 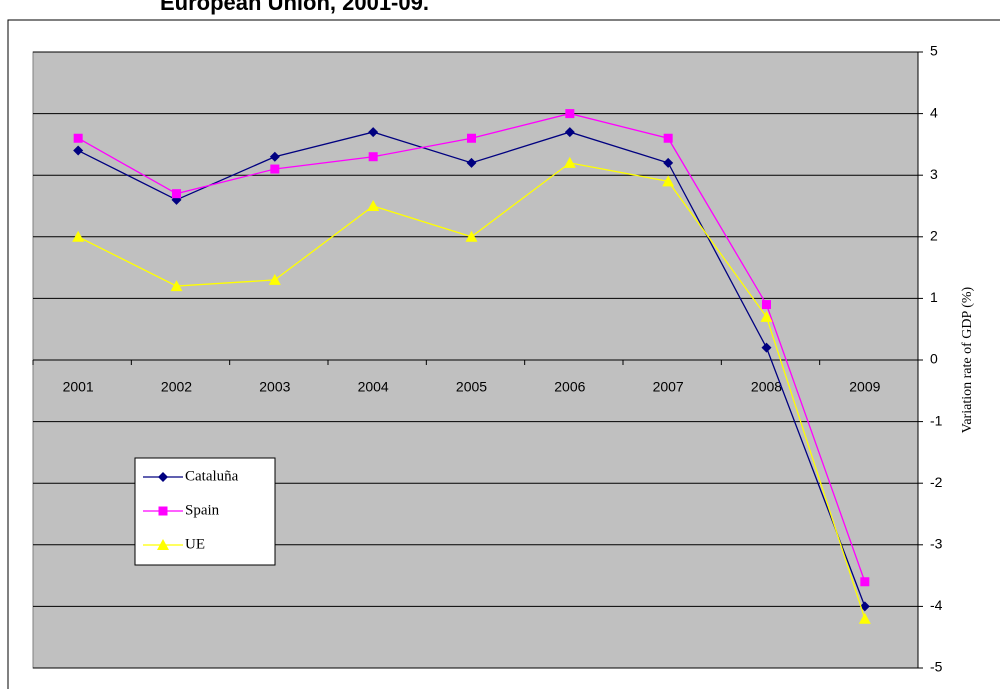 I want to click on y-axis-label: Variation rate of GDP (%), so click(x=967, y=359).